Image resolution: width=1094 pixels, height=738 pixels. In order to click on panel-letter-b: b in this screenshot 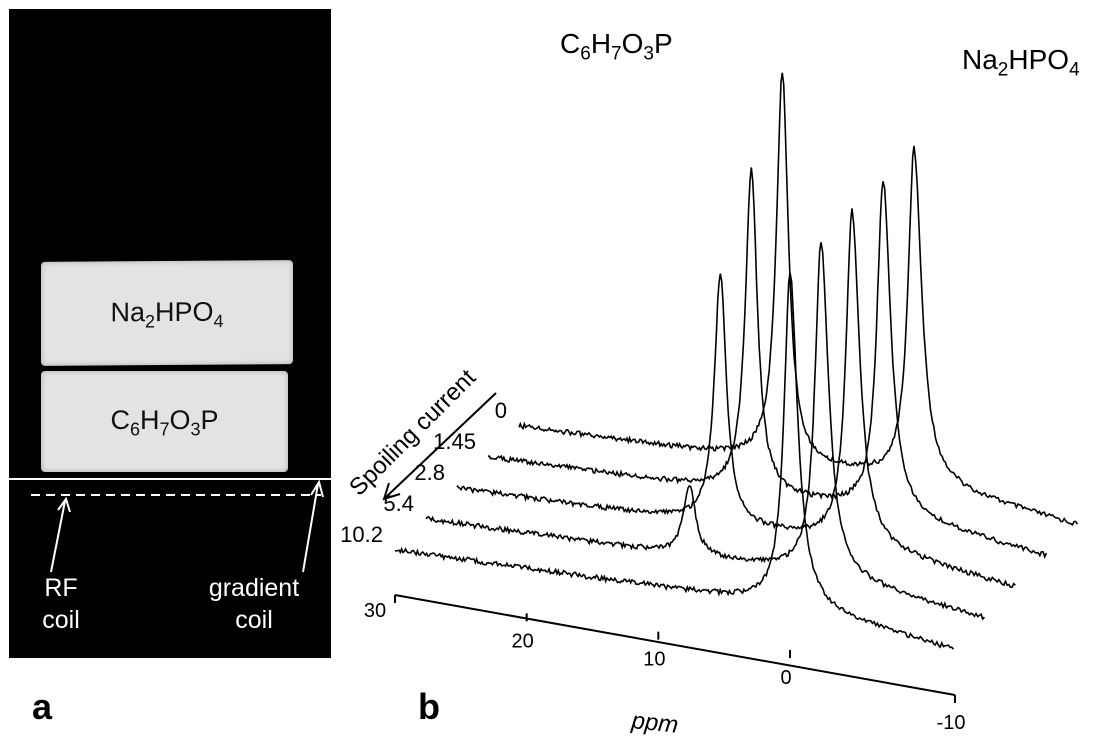, I will do `click(429, 706)`.